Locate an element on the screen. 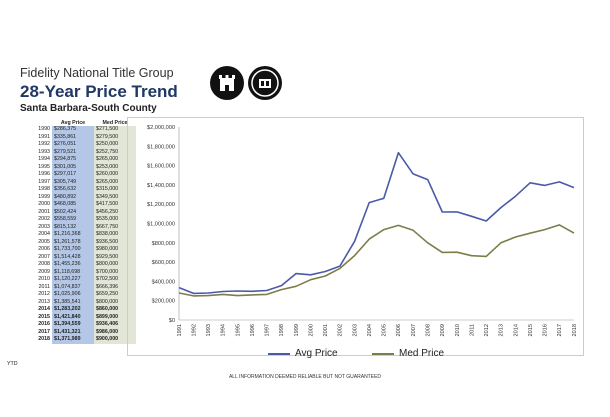  y-tick-label: $600,000 is located at coordinates (163, 263).